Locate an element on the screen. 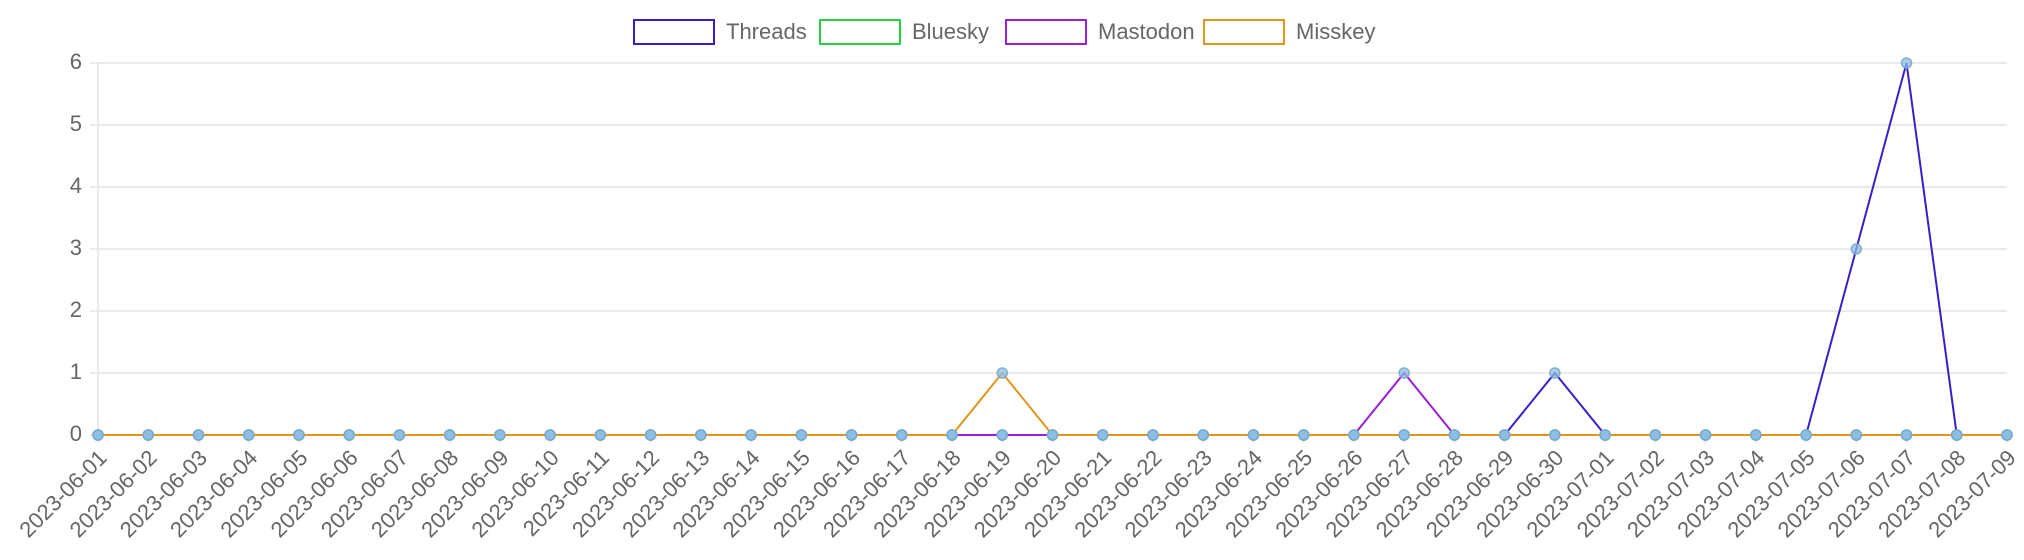  legend-label: Misskey is located at coordinates (1335, 31).